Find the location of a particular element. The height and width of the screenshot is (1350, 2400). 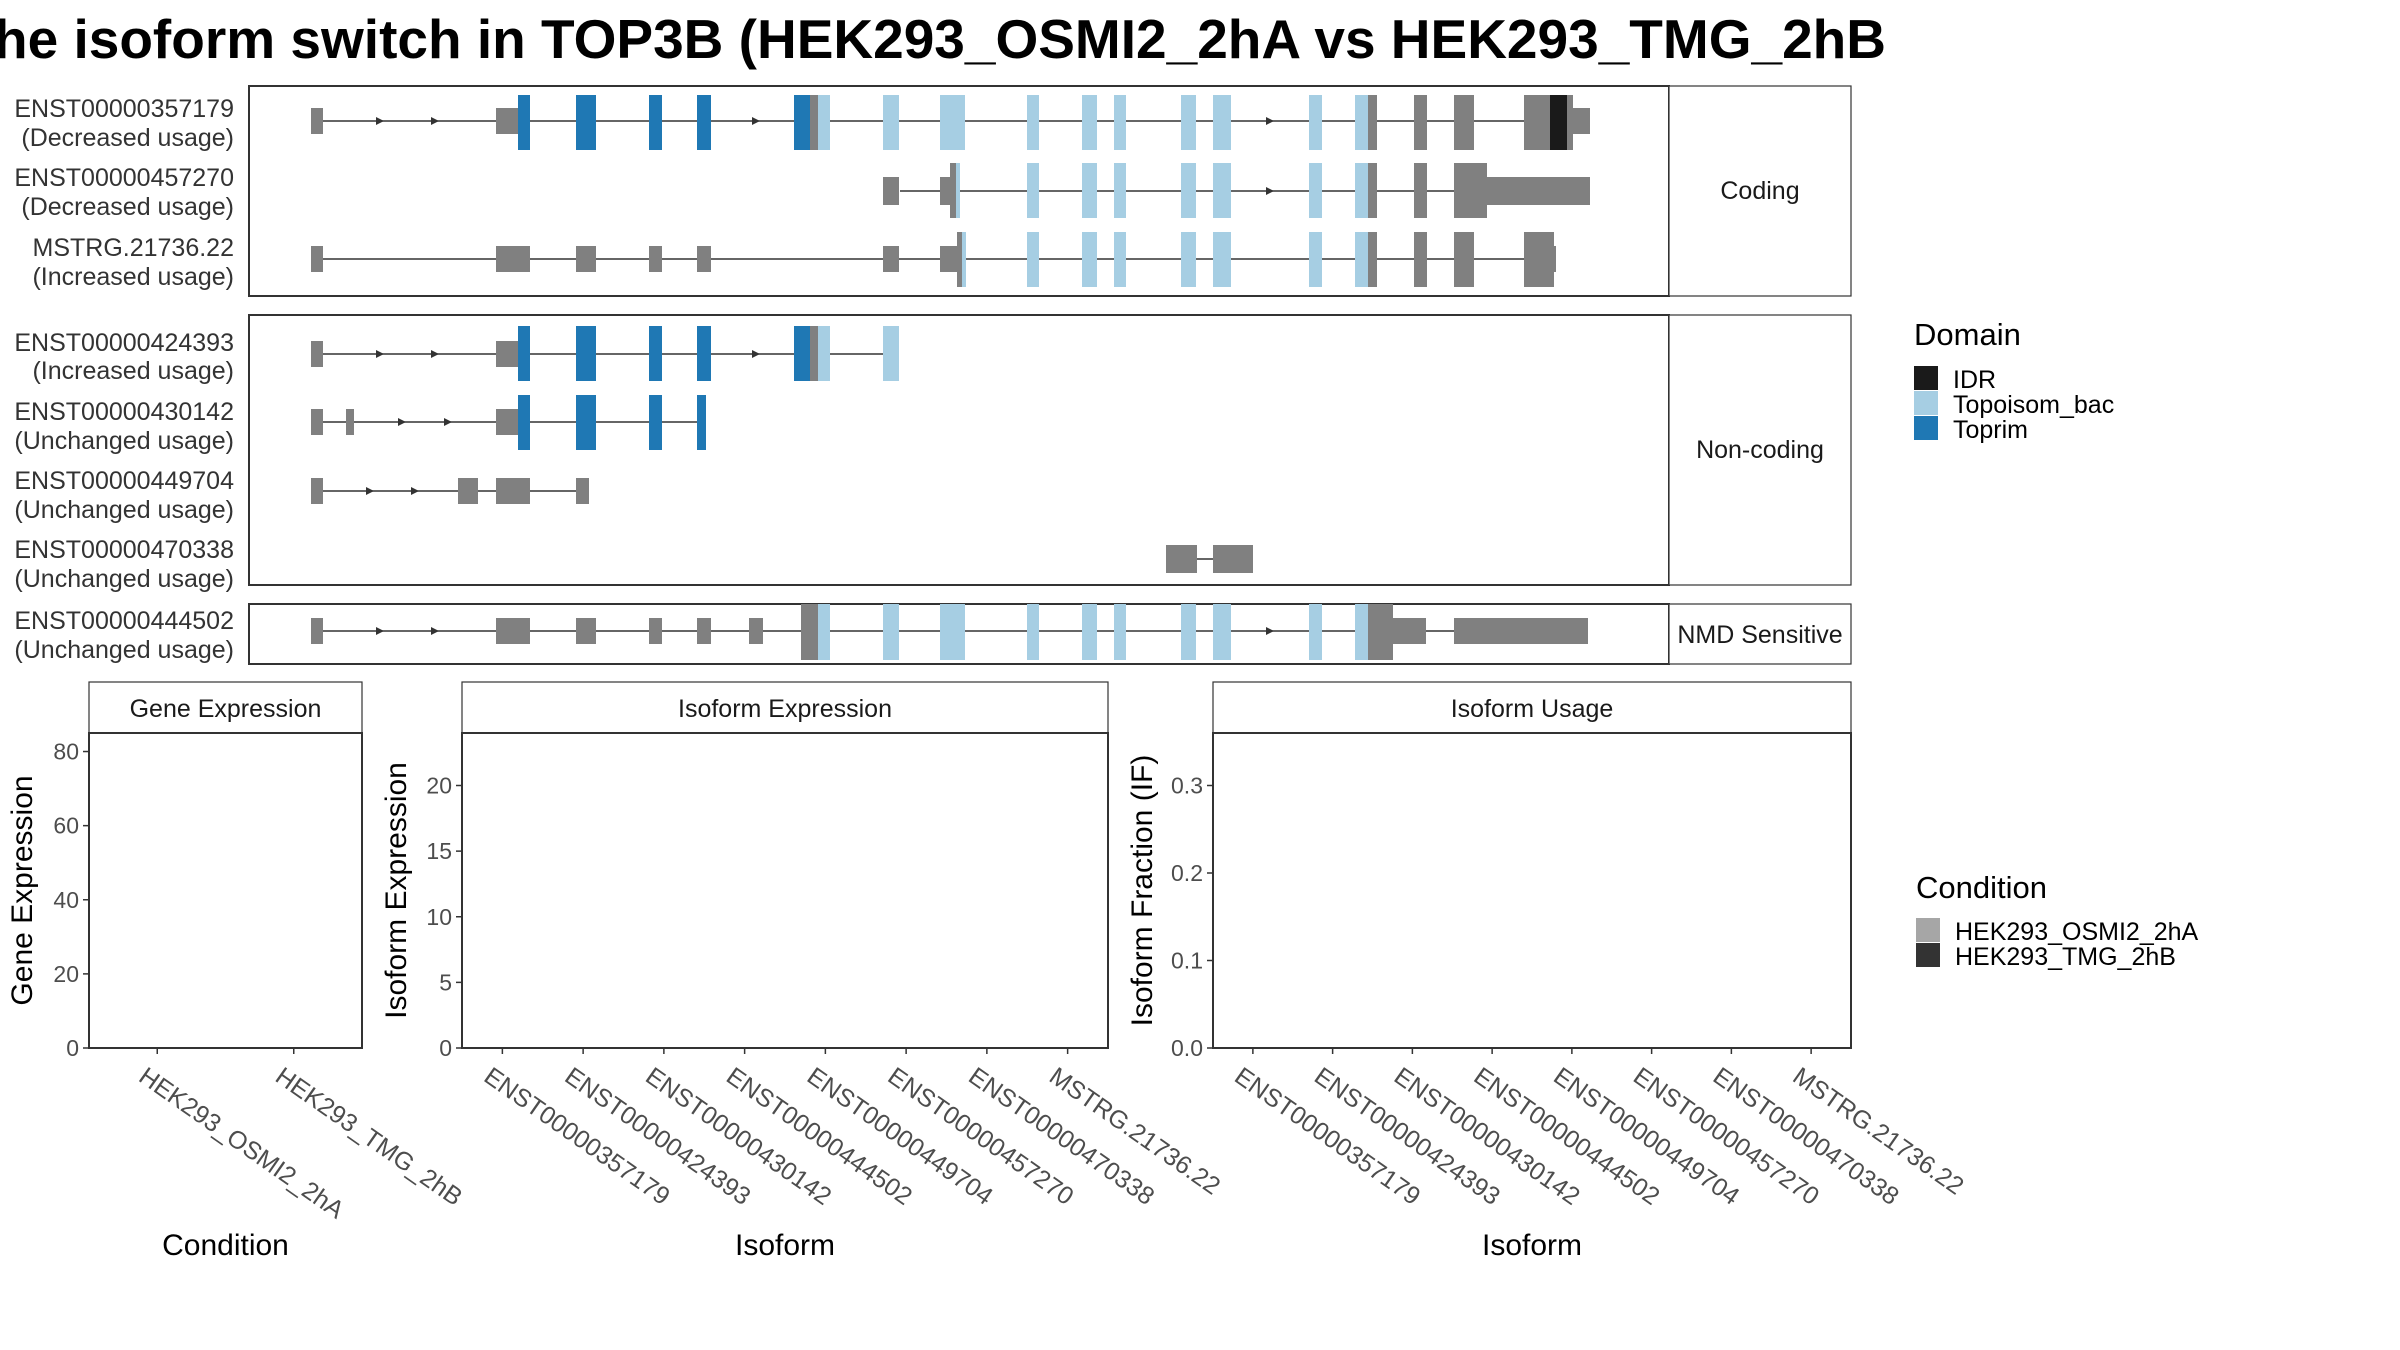

x-axis-title: Isoform is located at coordinates (1532, 1245).